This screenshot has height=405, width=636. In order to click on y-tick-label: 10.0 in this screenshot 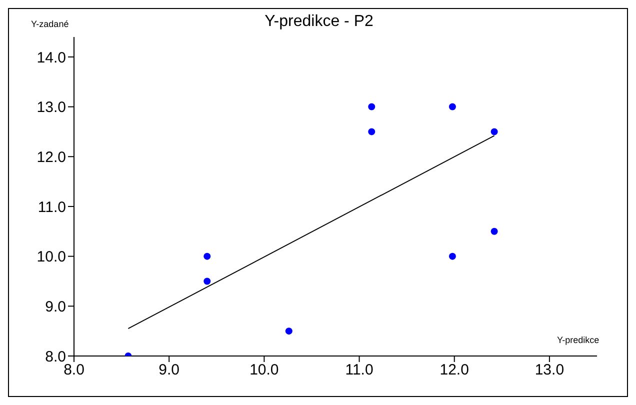, I will do `click(51, 257)`.